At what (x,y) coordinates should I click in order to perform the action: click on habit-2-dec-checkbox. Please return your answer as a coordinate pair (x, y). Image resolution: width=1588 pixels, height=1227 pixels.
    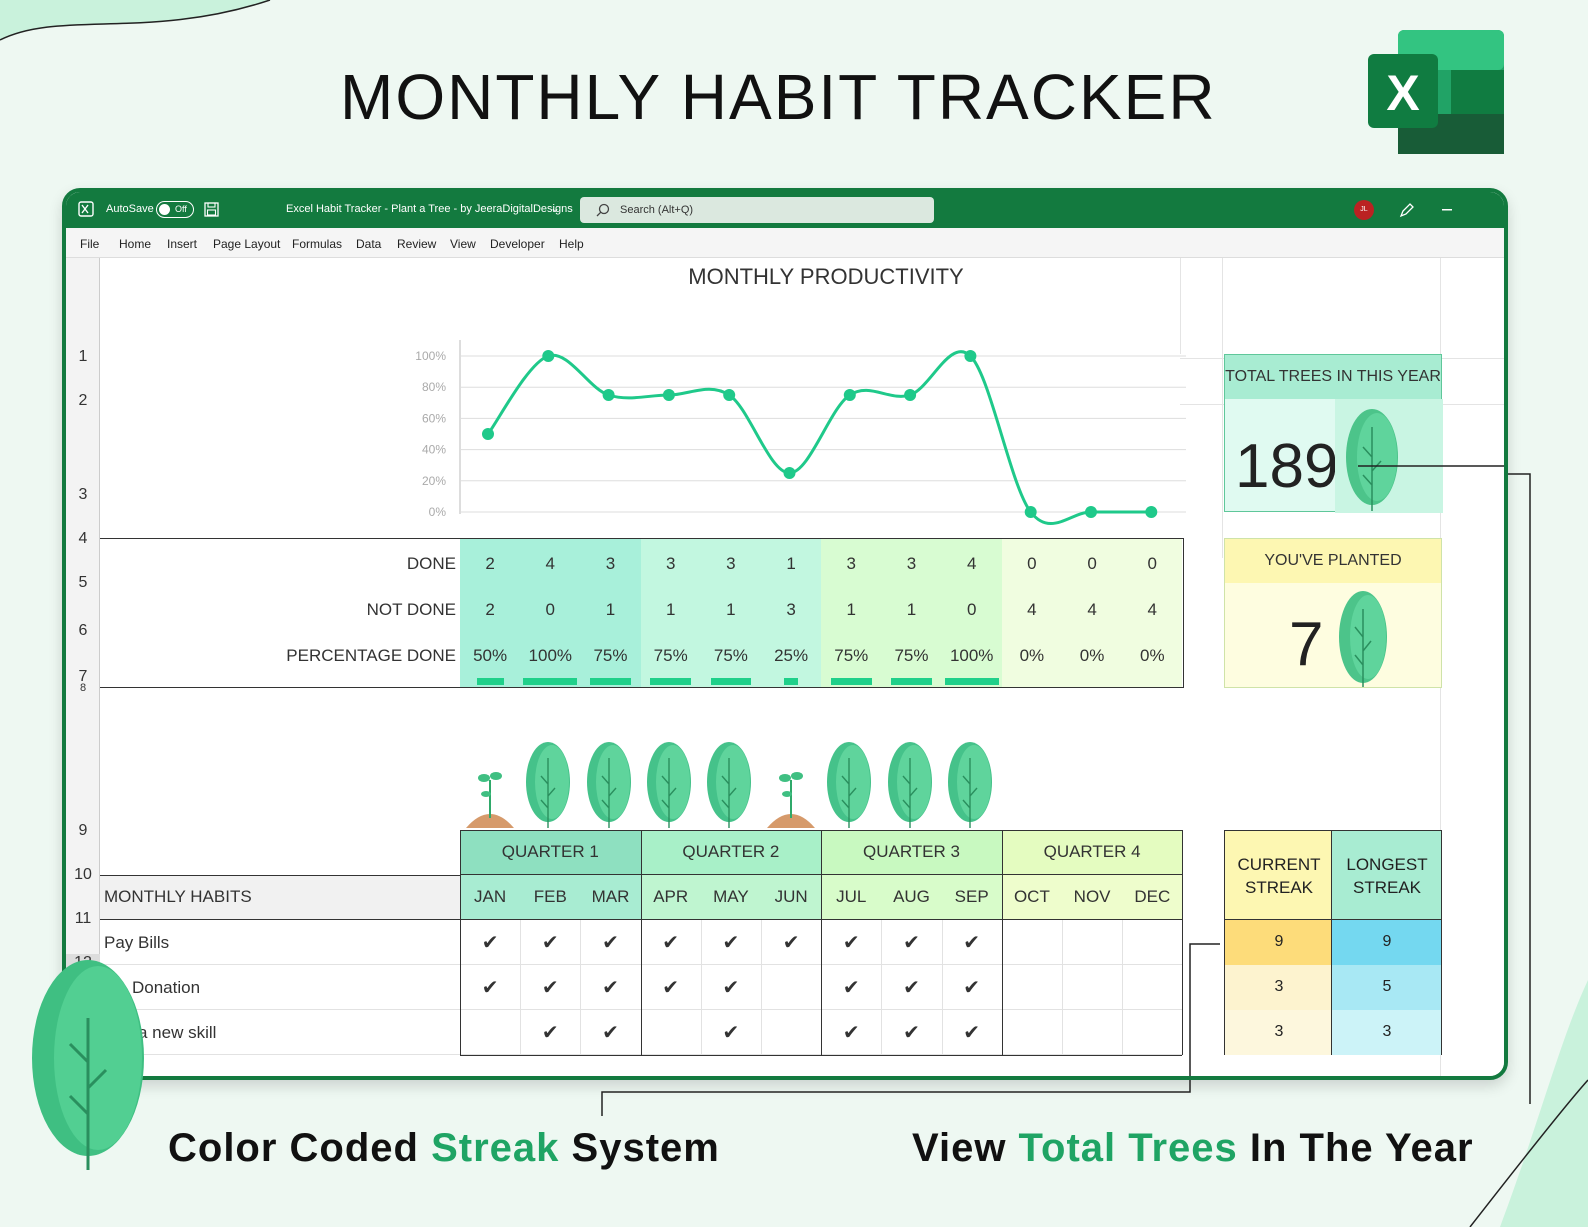
    Looking at the image, I should click on (1152, 1033).